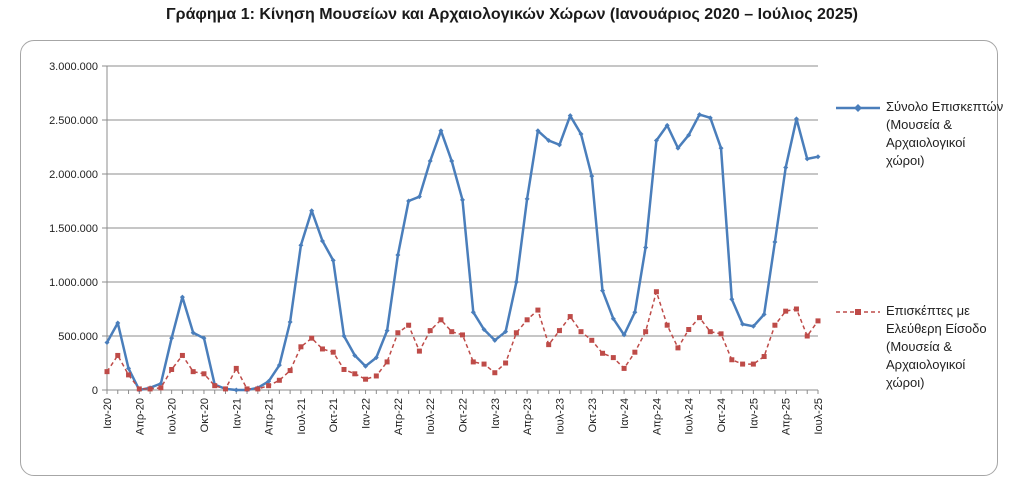 The width and height of the screenshot is (1024, 486). Describe the element at coordinates (657, 416) in the screenshot. I see `x-tick-label: Απρ-24` at that location.